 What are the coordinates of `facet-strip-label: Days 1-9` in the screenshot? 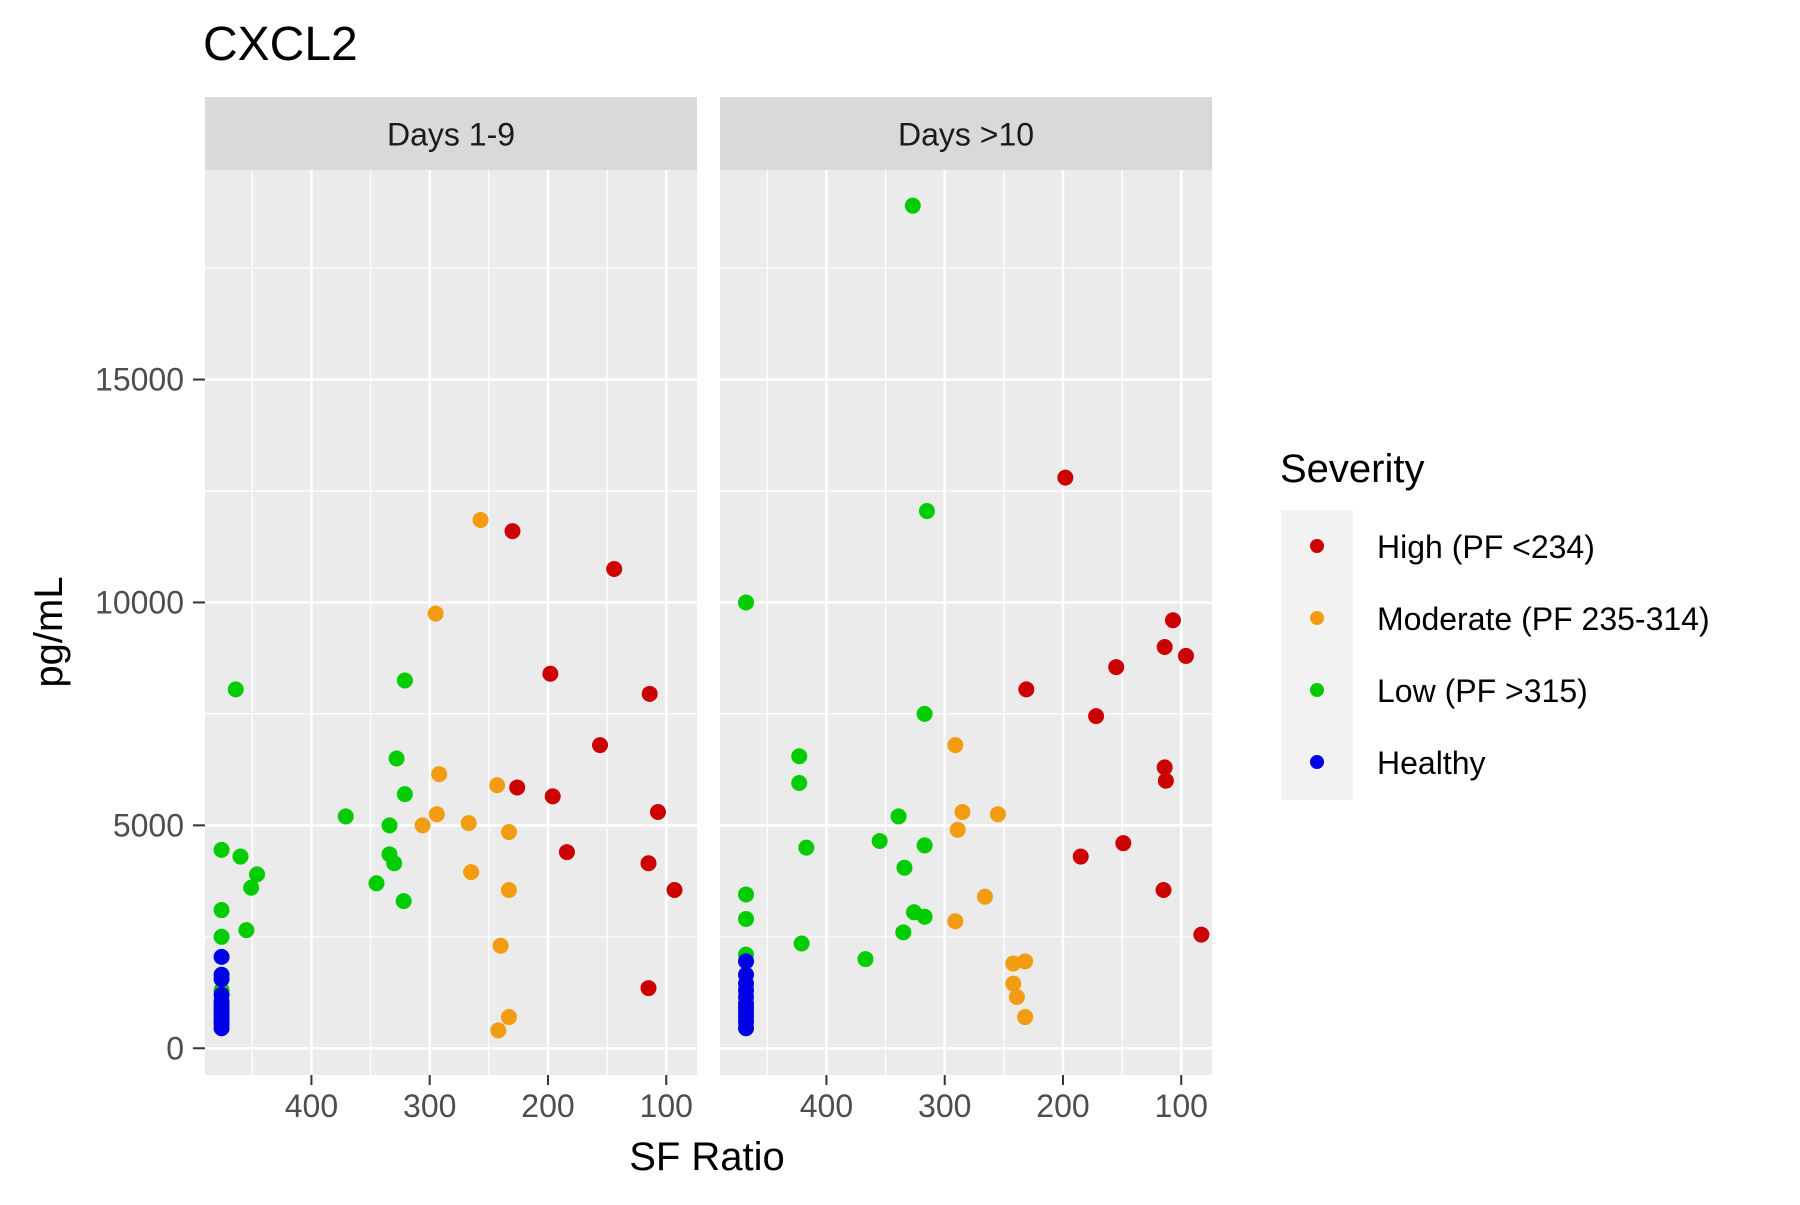 It's located at (451, 135).